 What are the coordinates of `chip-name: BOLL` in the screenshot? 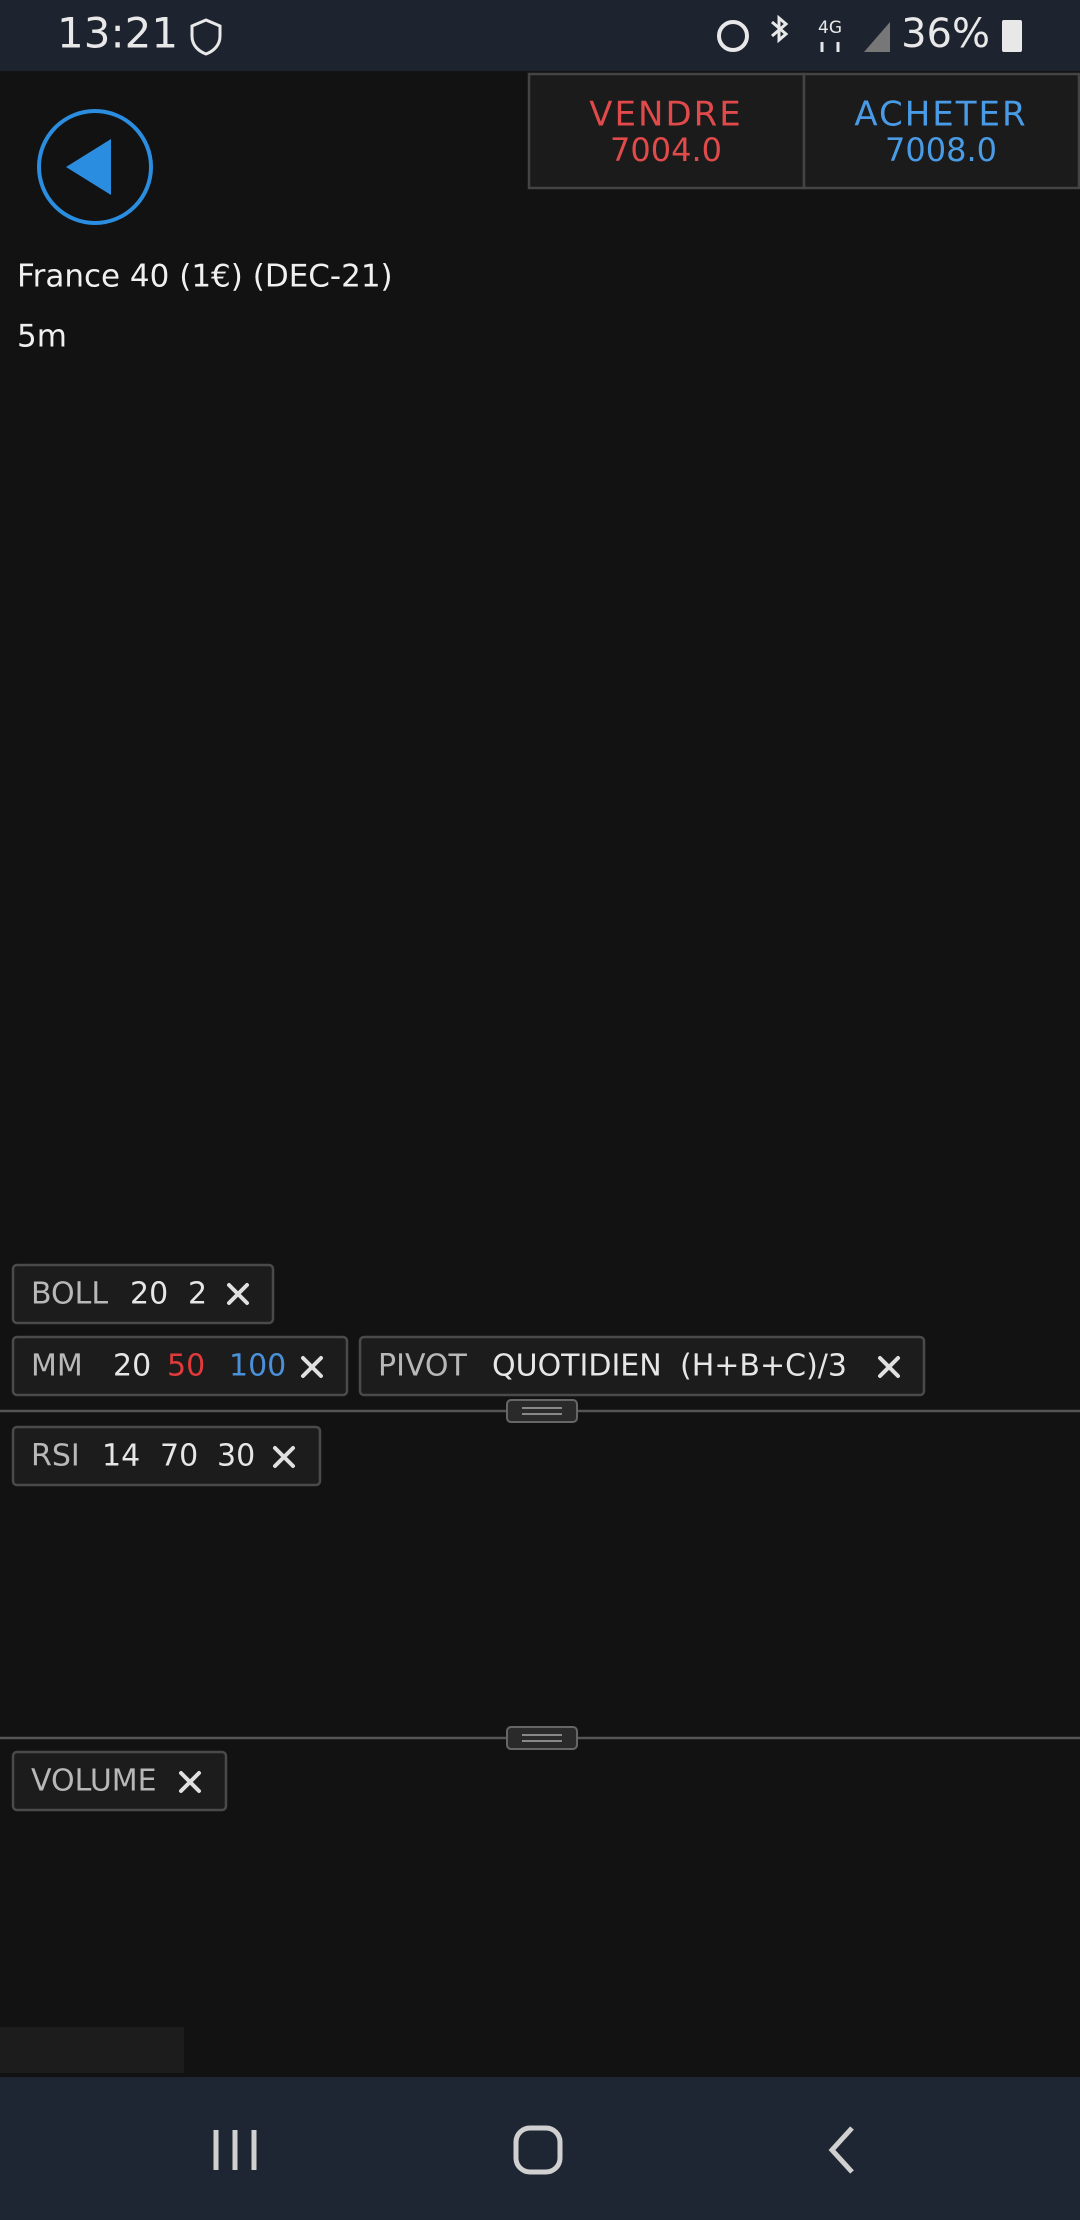 It's located at (69, 1294).